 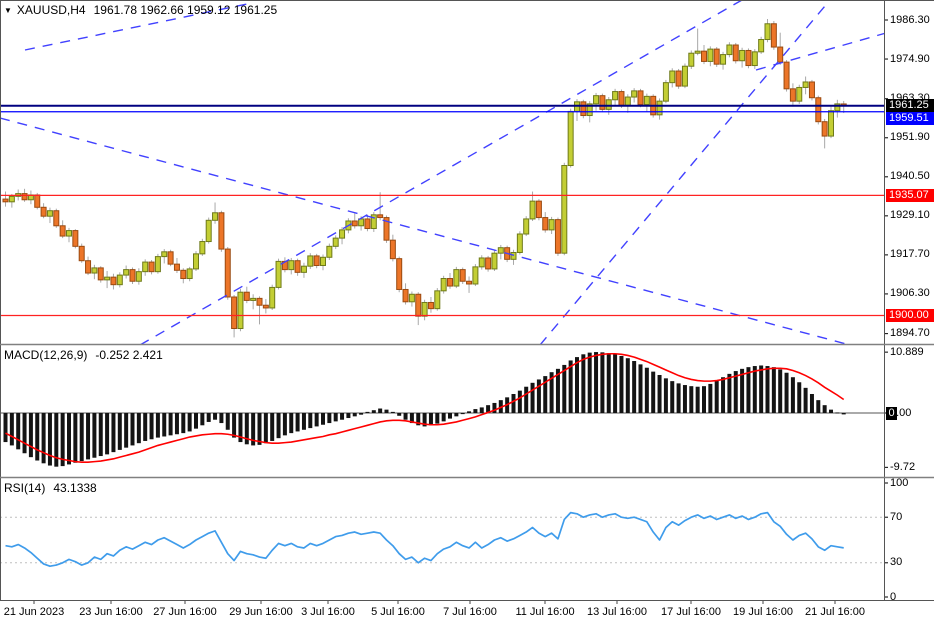 I want to click on price-tick-label: 1940.50, so click(x=910, y=176).